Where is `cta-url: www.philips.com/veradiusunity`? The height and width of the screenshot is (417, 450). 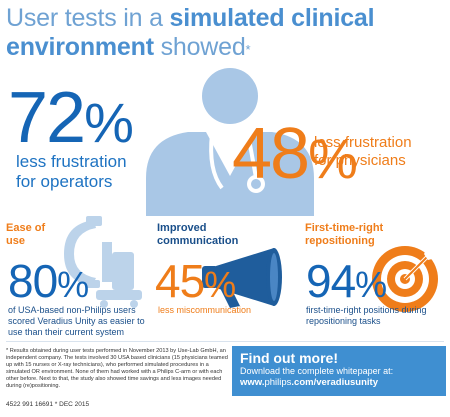 cta-url: www.philips.com/veradiusunity is located at coordinates (309, 382).